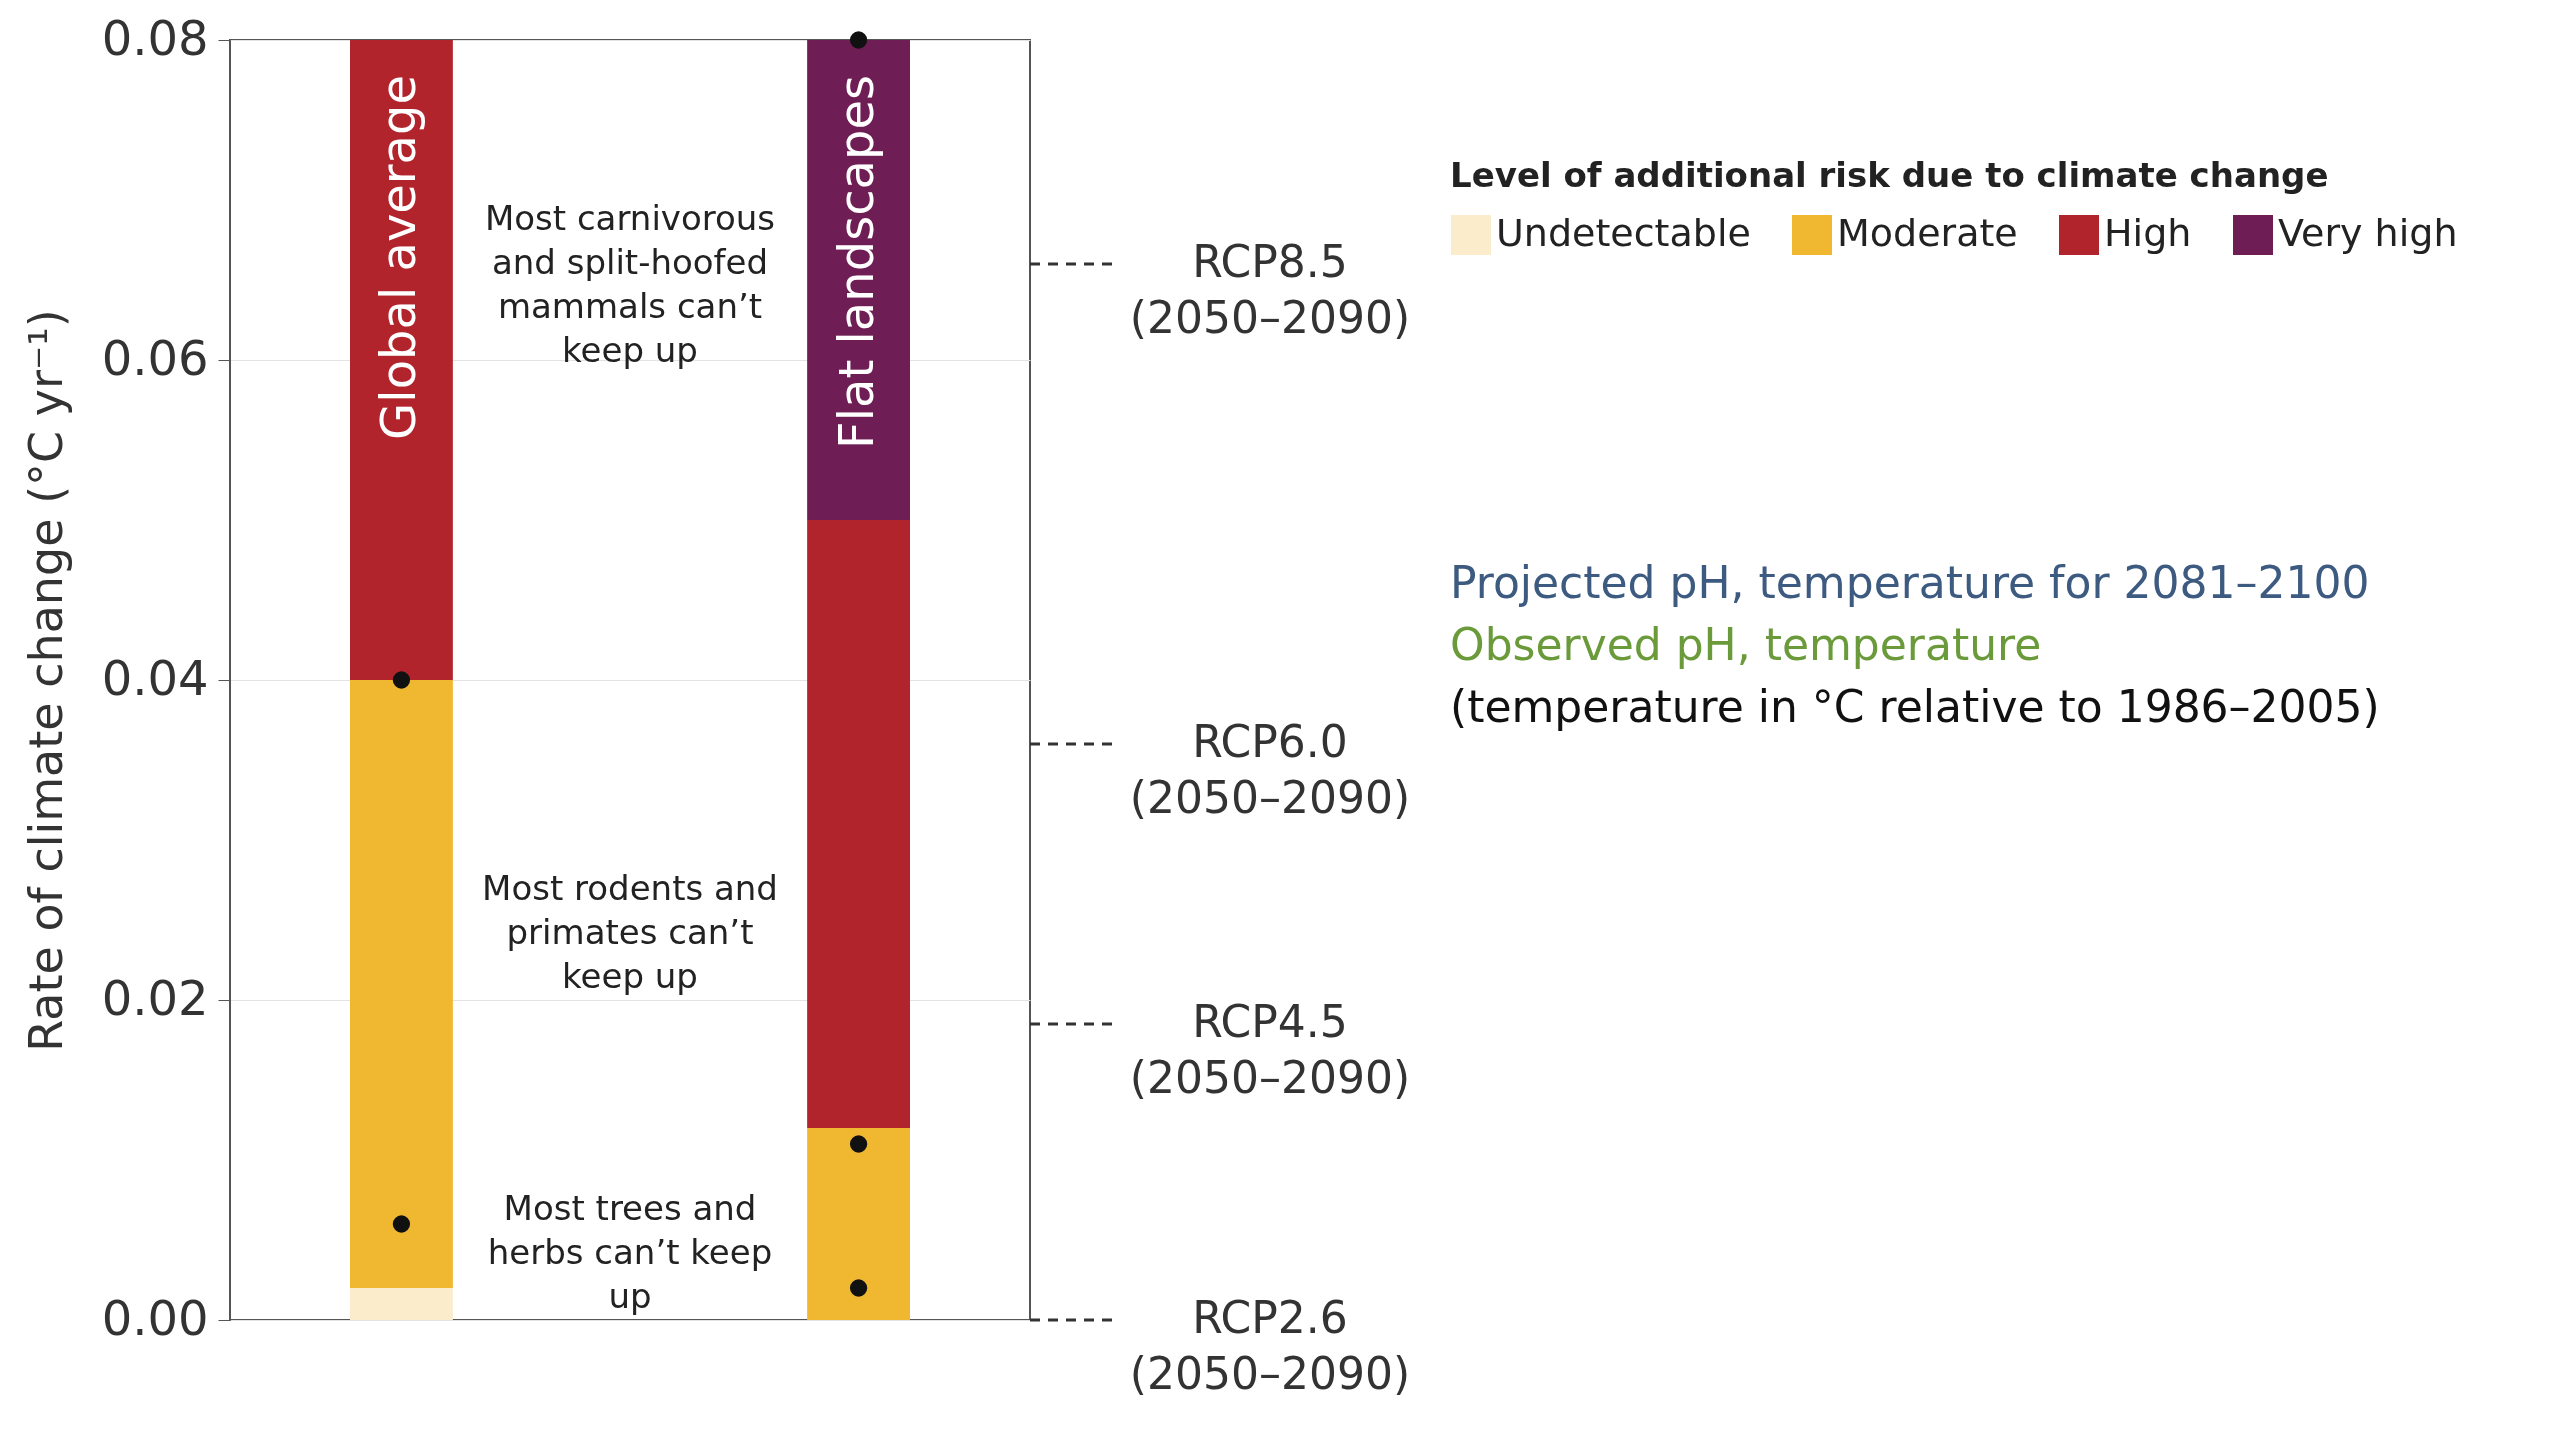 The image size is (2550, 1431). What do you see at coordinates (1270, 1049) in the screenshot?
I see `ref-line-label: RCP4.5 (2050–2090)` at bounding box center [1270, 1049].